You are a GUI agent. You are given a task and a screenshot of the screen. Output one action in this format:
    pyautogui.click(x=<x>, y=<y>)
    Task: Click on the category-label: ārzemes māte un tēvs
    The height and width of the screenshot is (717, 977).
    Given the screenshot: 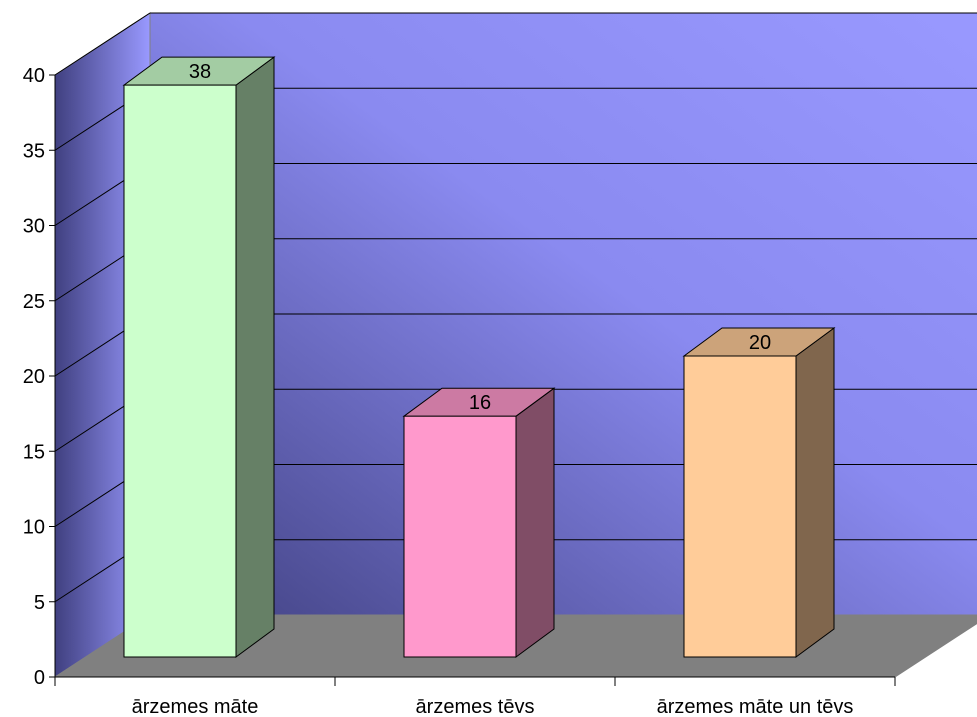 What is the action you would take?
    pyautogui.click(x=755, y=706)
    